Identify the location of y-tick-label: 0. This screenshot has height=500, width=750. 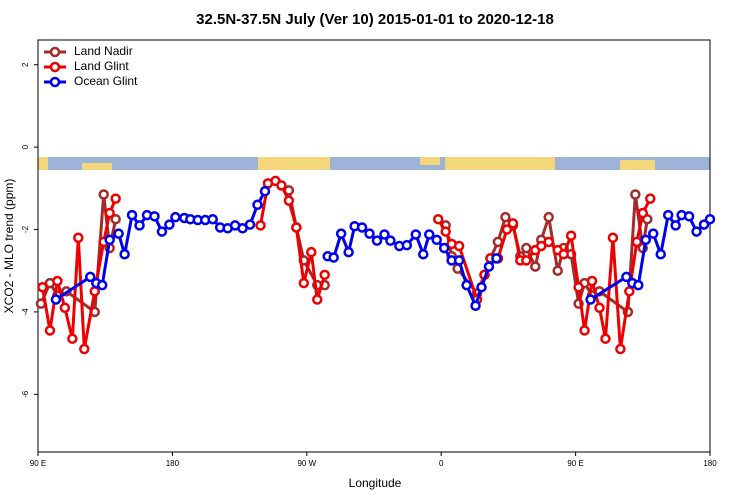
(25, 146).